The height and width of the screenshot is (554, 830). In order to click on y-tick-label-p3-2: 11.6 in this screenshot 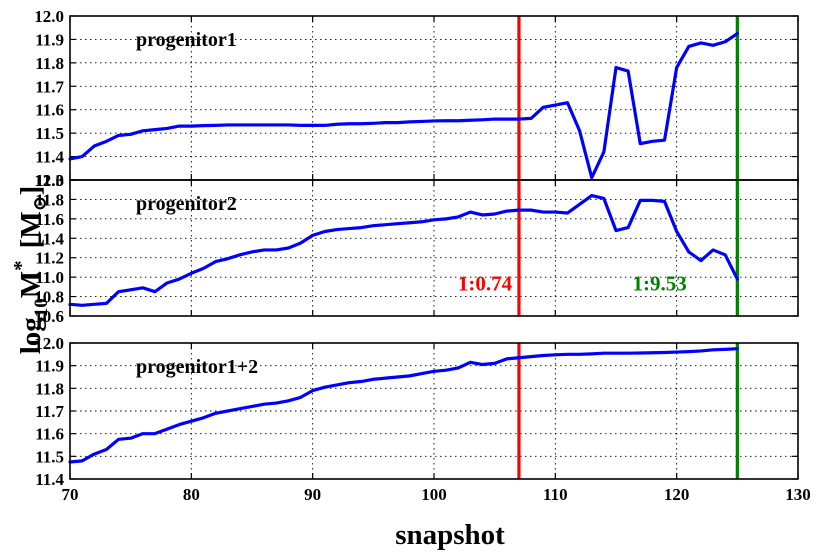, I will do `click(49, 434)`.